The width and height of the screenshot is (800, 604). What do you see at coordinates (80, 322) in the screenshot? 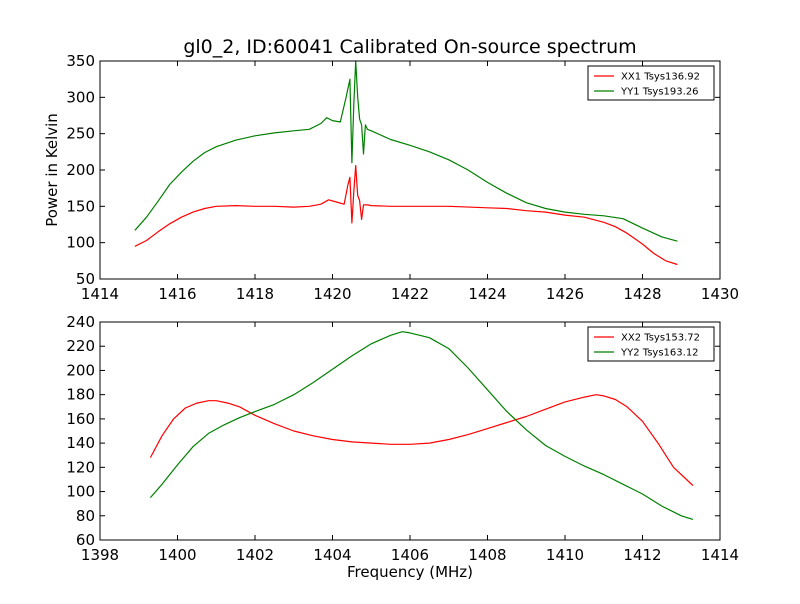
I see `y-tick-label: 240` at bounding box center [80, 322].